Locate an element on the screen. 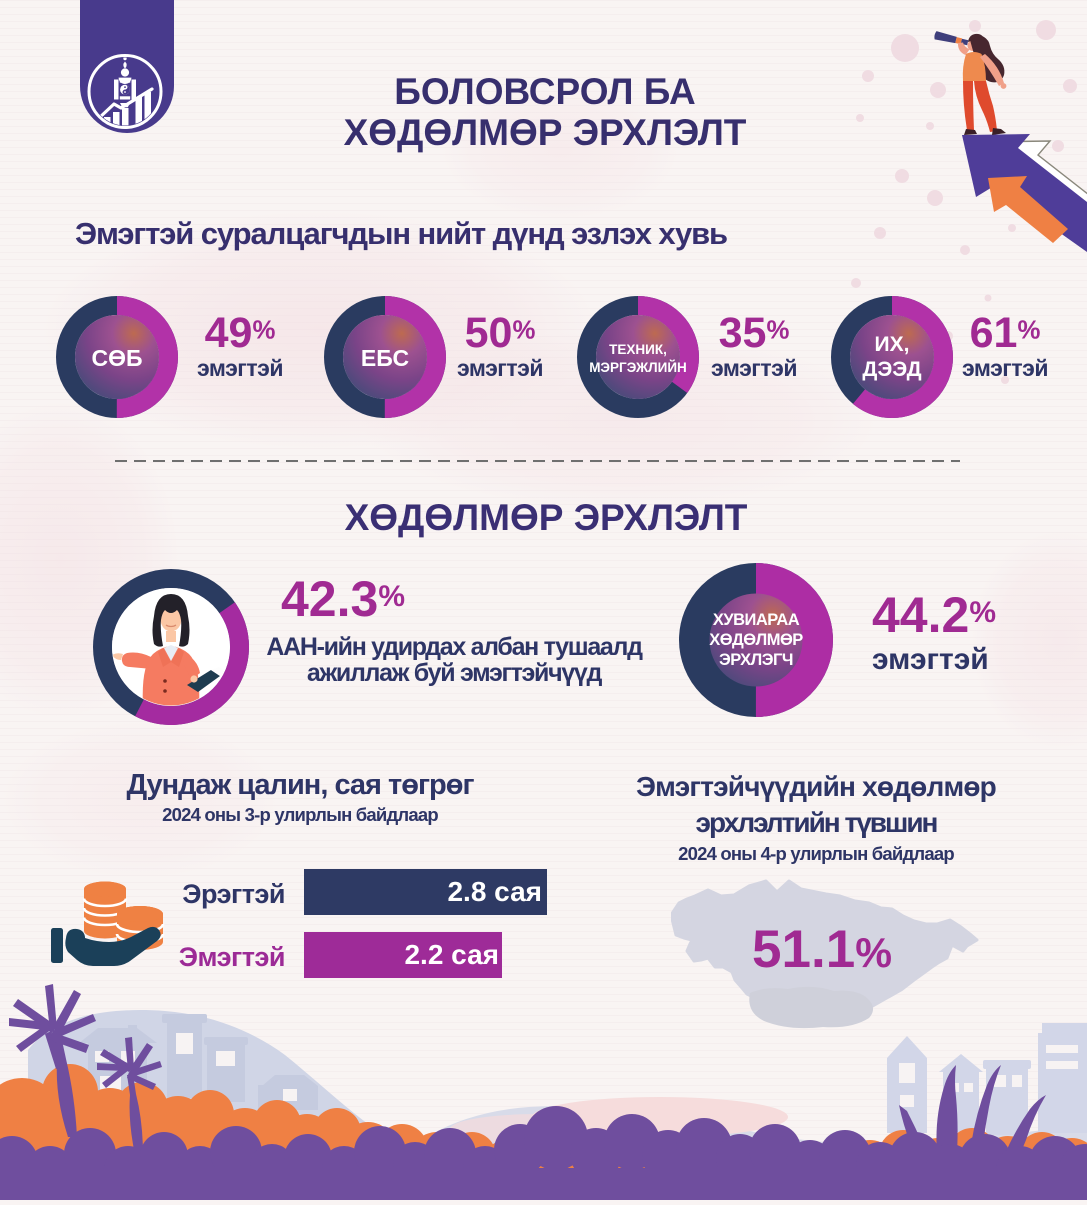  svg-text: ИХ, is located at coordinates (892, 344).